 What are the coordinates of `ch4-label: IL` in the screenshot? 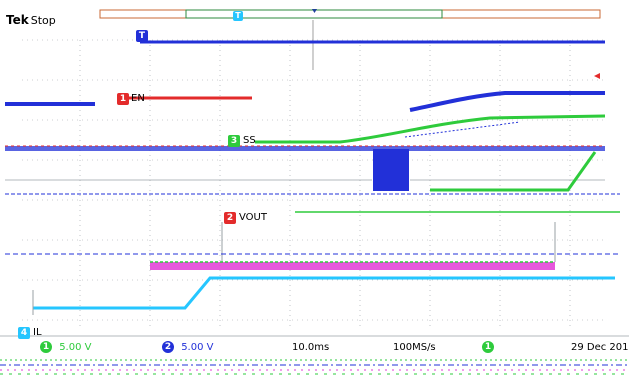 It's located at (37, 332).